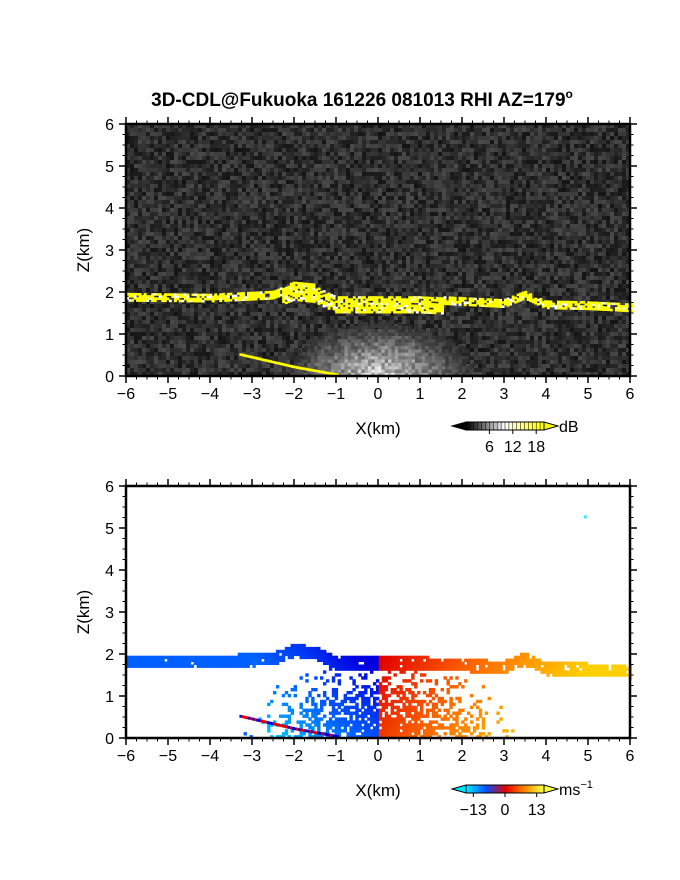  Describe the element at coordinates (362, 99) in the screenshot. I see `figure-title: 3D-CDL@Fukuoka 161226 081013 RHI AZ=179o` at that location.